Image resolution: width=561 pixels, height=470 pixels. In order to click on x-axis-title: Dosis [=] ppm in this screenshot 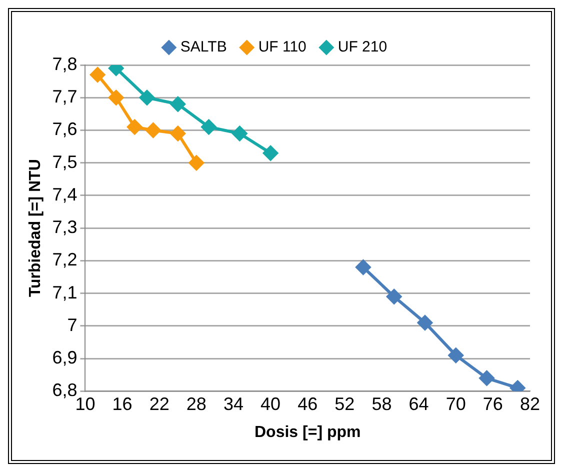, I will do `click(307, 432)`.